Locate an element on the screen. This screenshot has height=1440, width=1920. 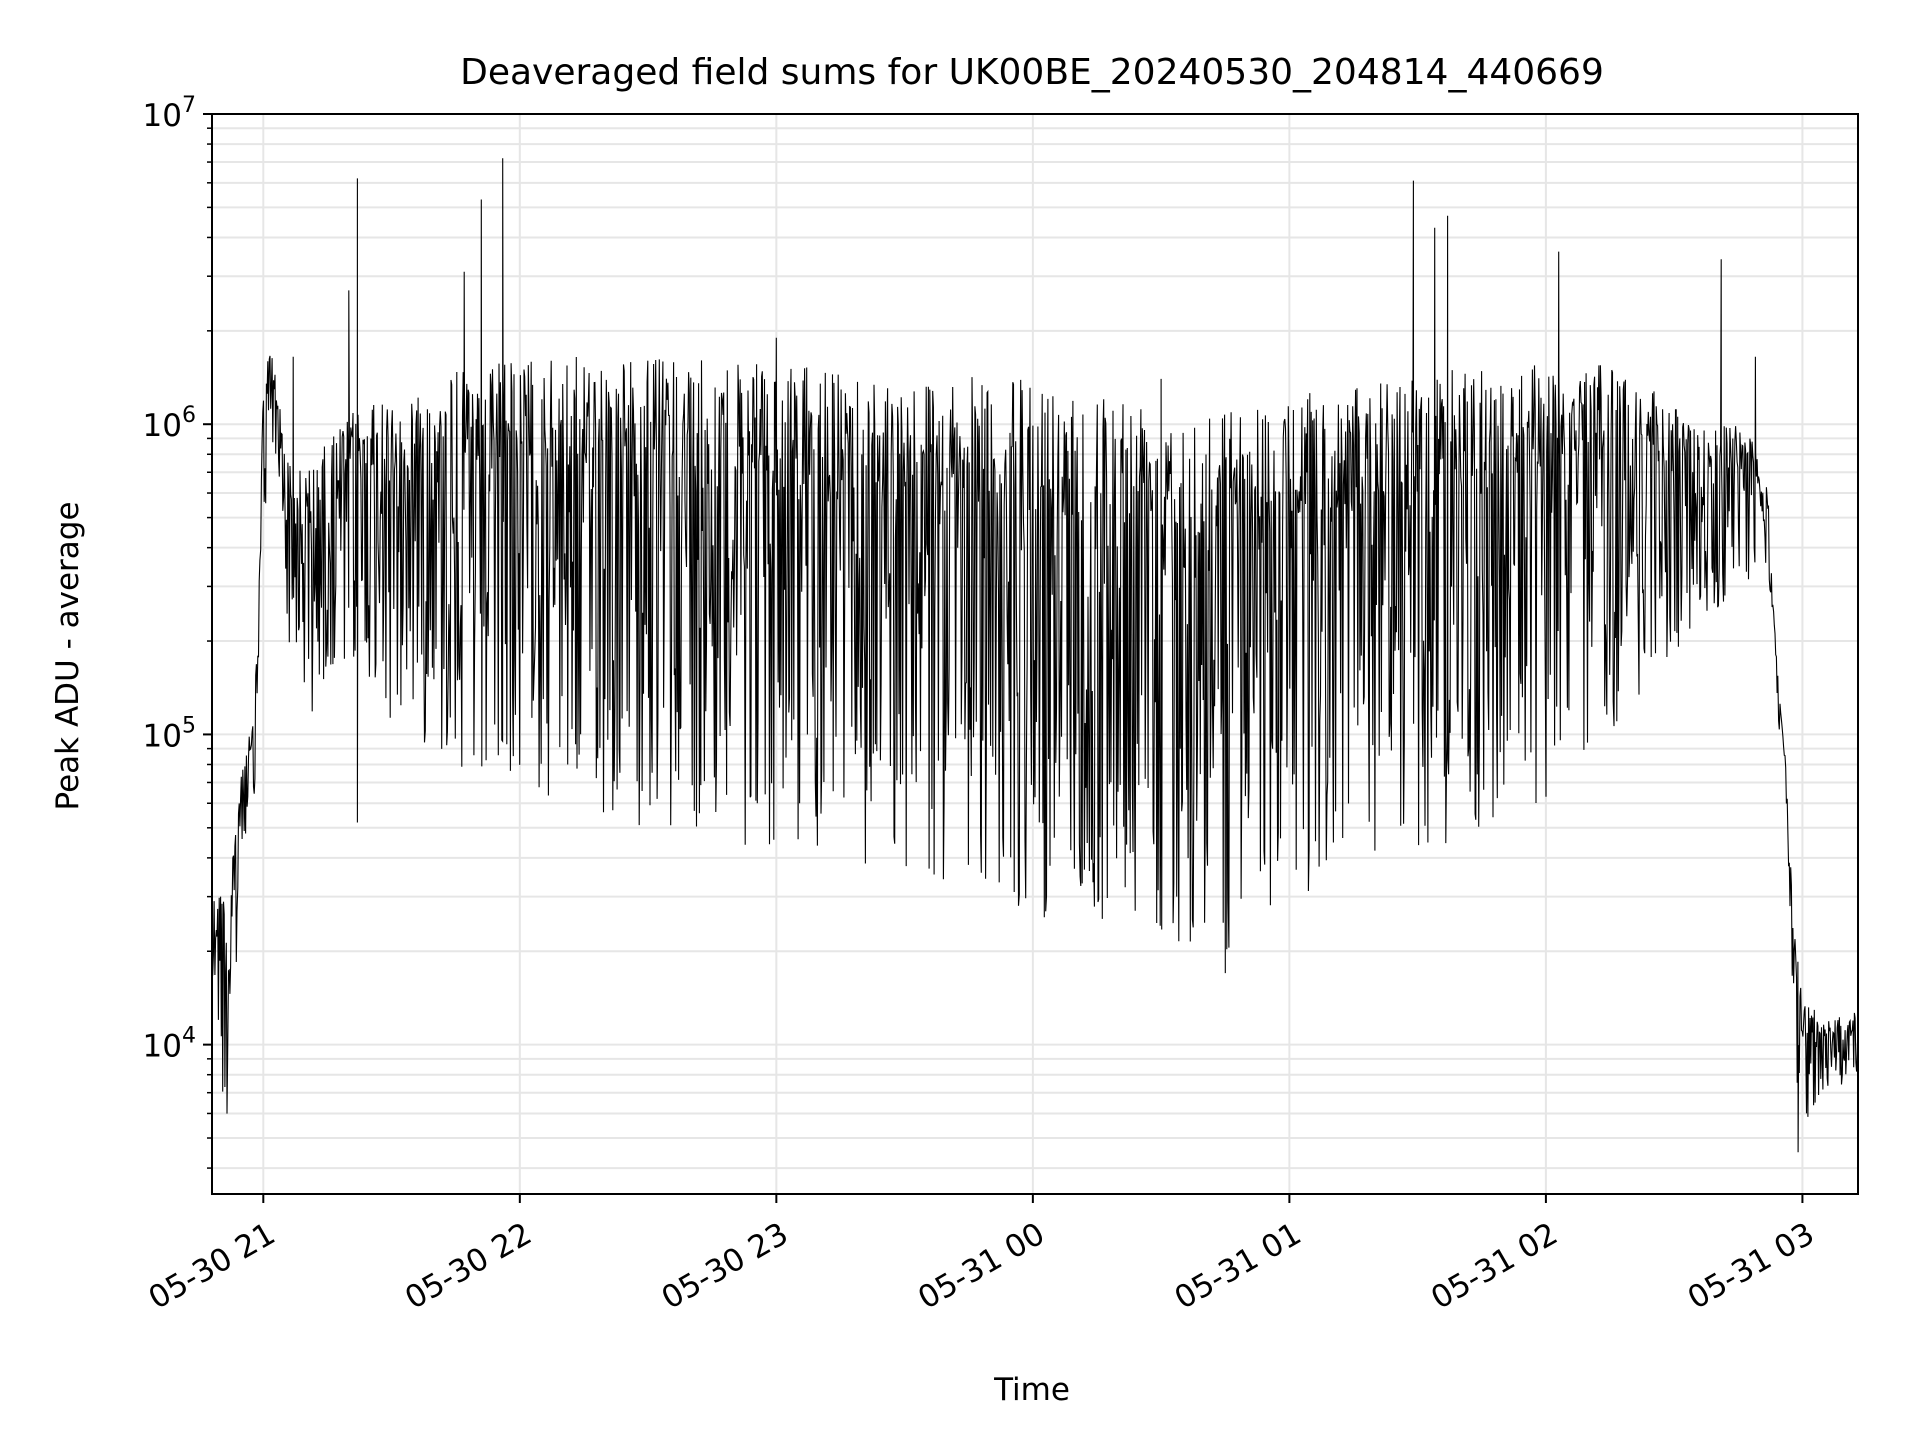
y-tick-label: 10⁷ is located at coordinates (169, 113).